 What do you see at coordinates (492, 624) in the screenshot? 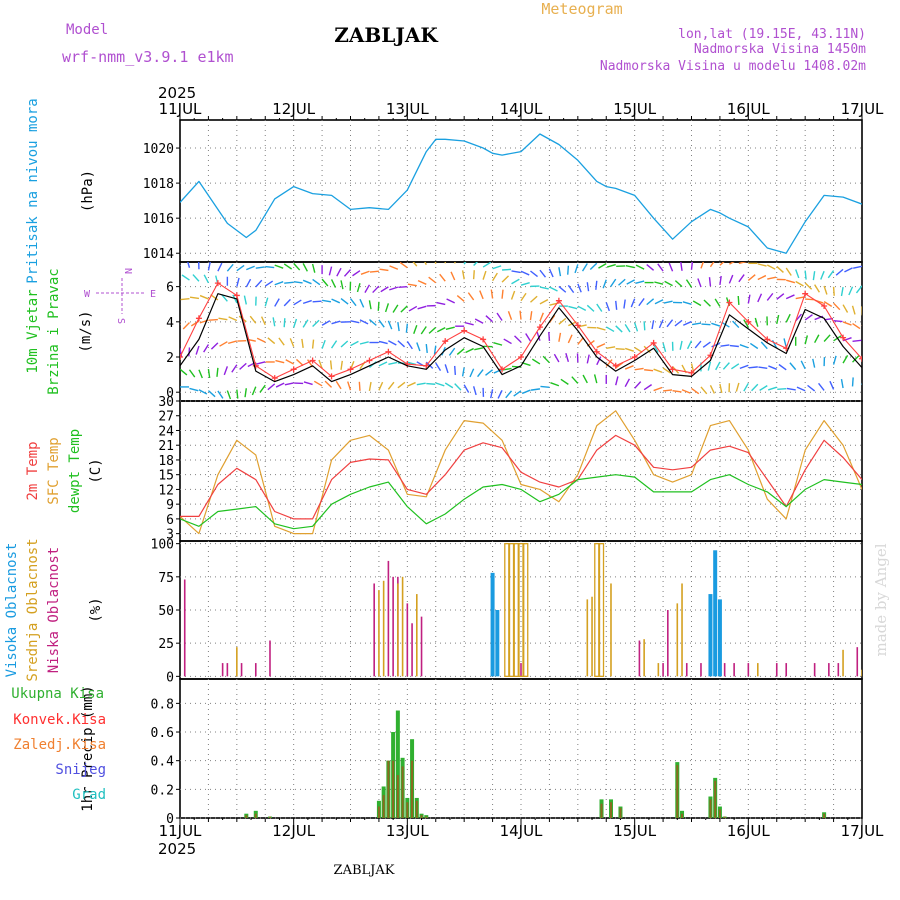
I see `high-cloud-bar` at bounding box center [492, 624].